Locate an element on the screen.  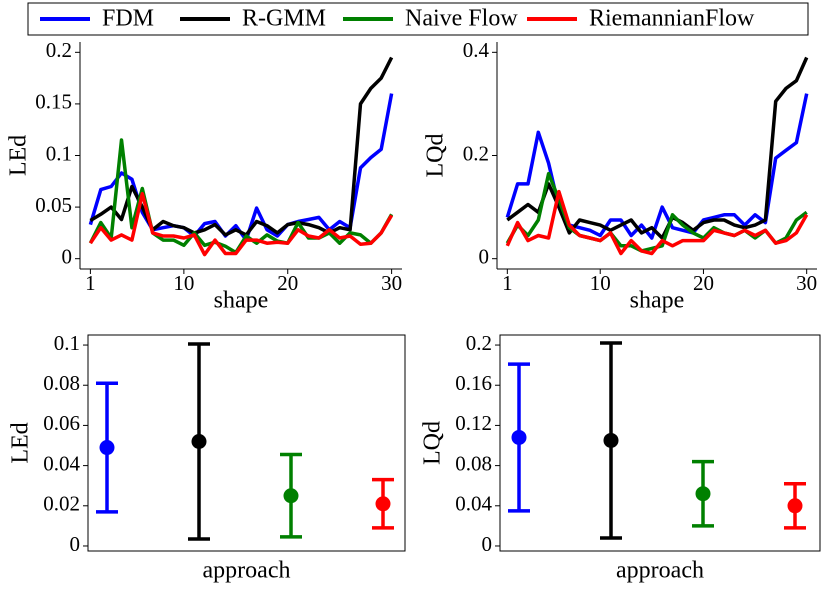
y-tick-label: 0.05 is located at coordinates (53, 205).